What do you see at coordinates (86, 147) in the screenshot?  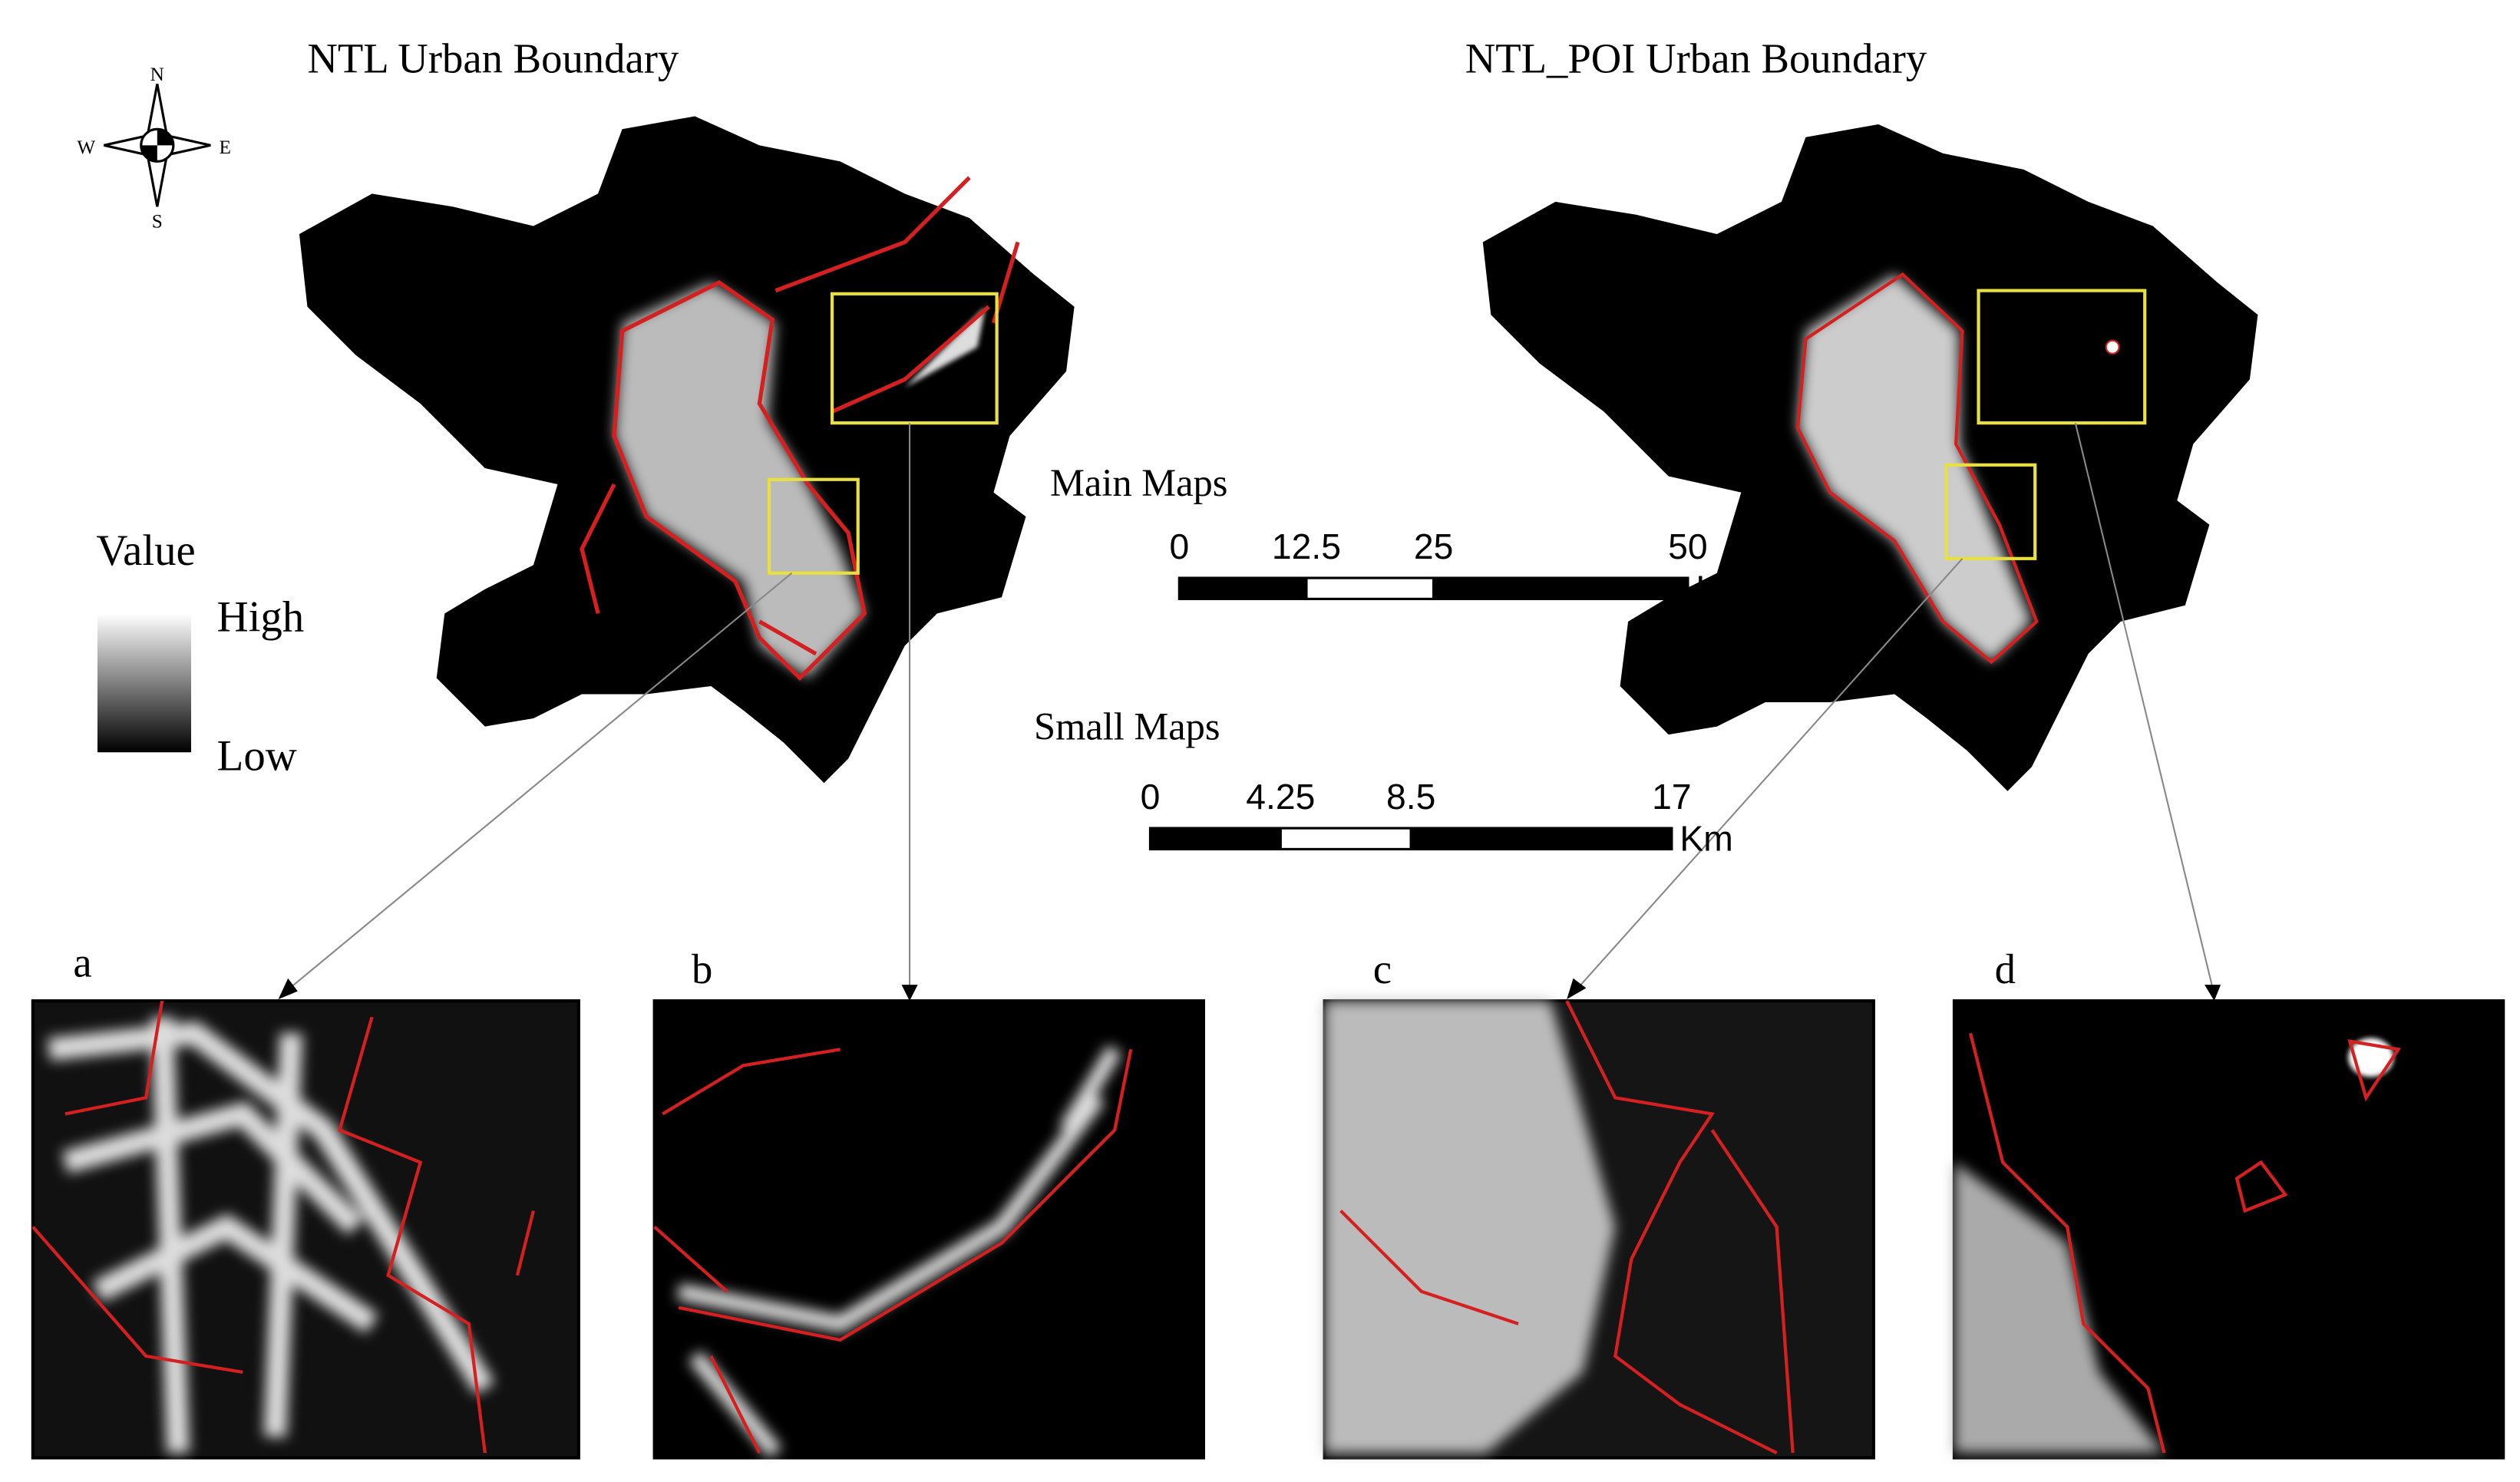 I see `compass-label: W` at bounding box center [86, 147].